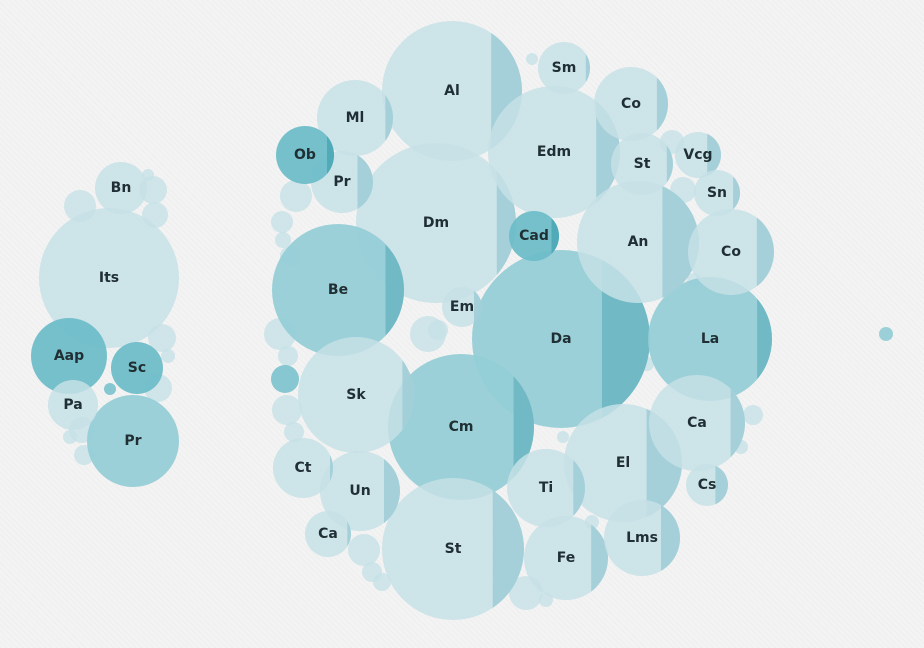  I want to click on bubble-label: Pr, so click(341, 182).